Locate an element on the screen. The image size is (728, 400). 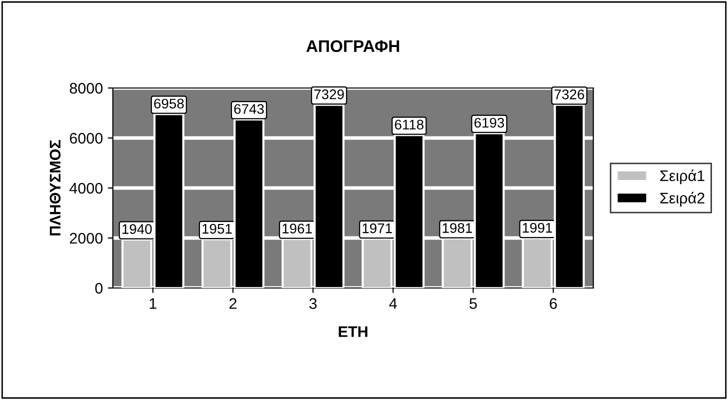
legend-label: Σειρά1 is located at coordinates (682, 177).